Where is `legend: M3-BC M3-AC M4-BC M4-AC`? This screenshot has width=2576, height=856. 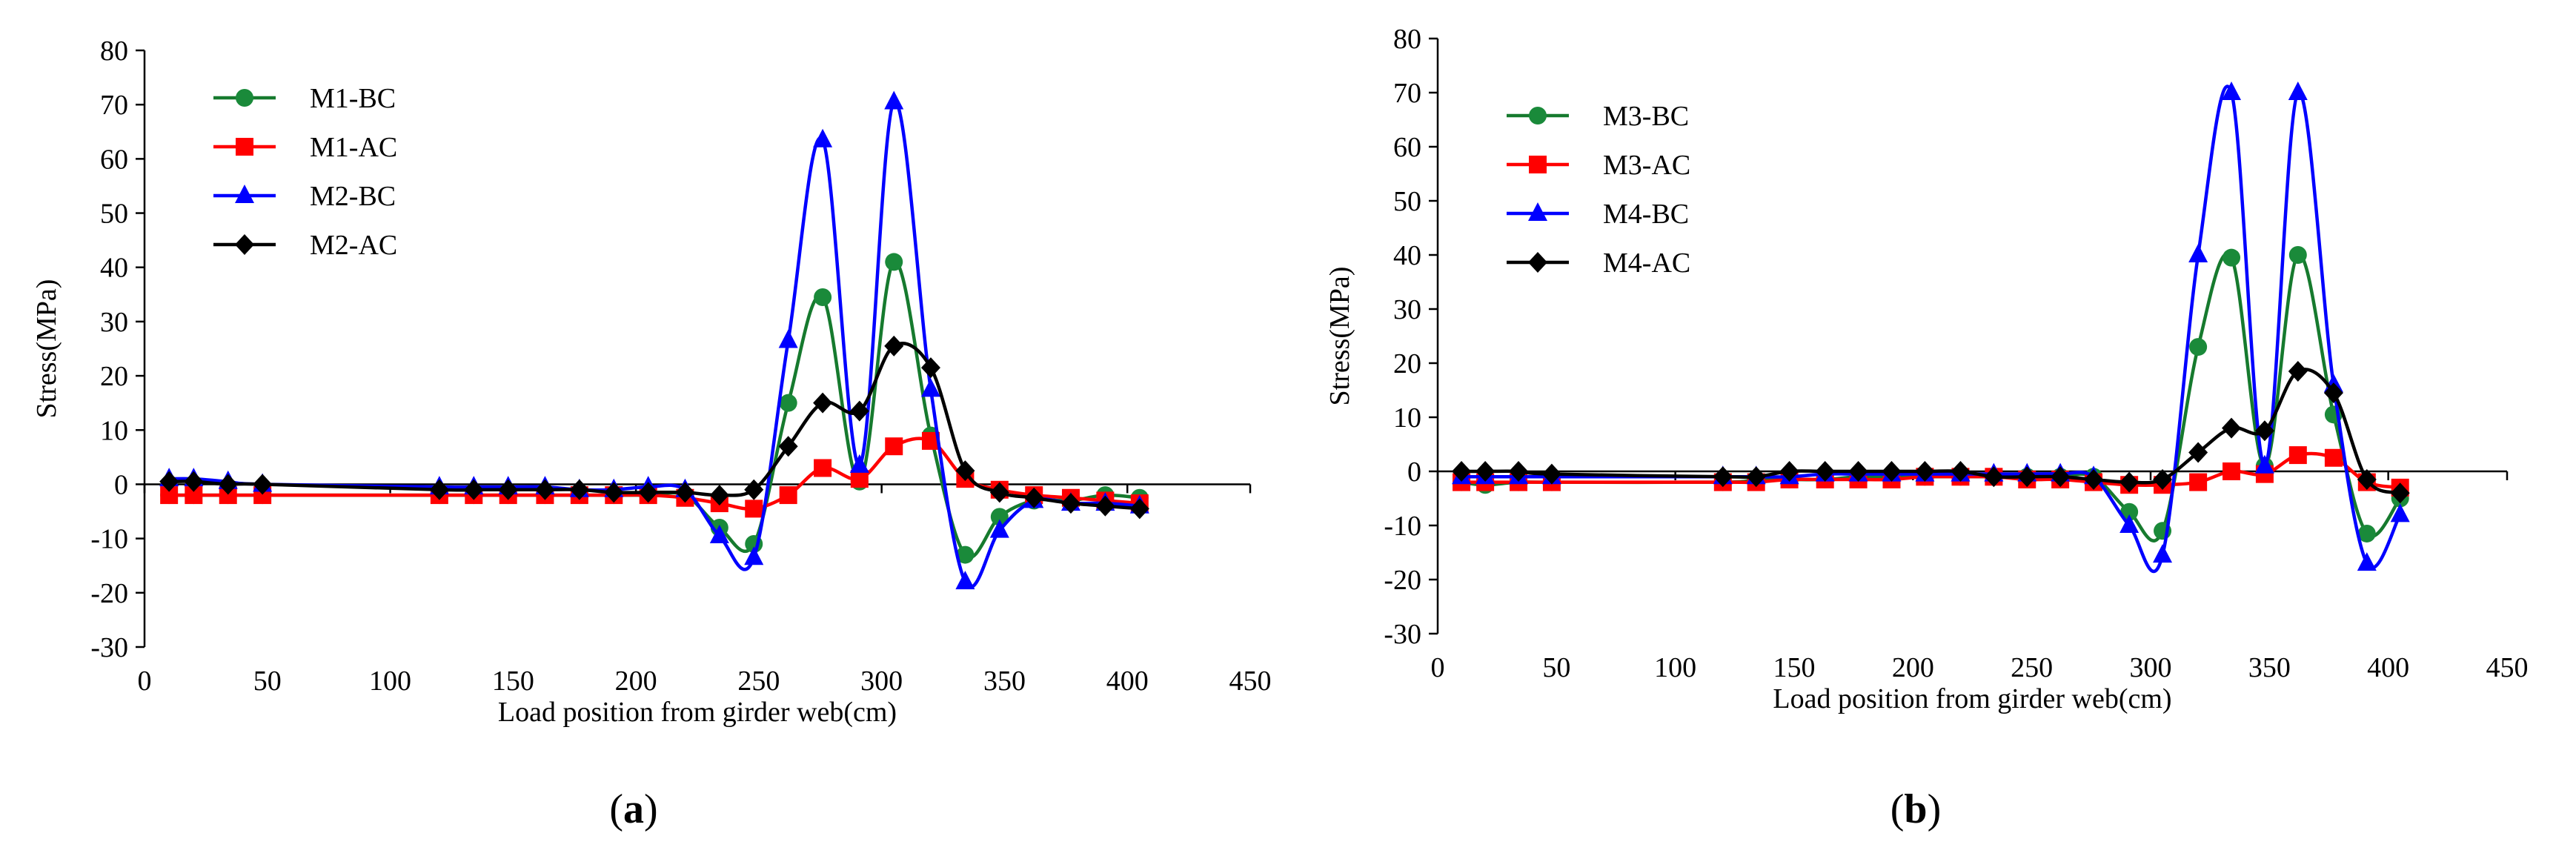 legend: M3-BC M3-AC M4-BC M4-AC is located at coordinates (1598, 190).